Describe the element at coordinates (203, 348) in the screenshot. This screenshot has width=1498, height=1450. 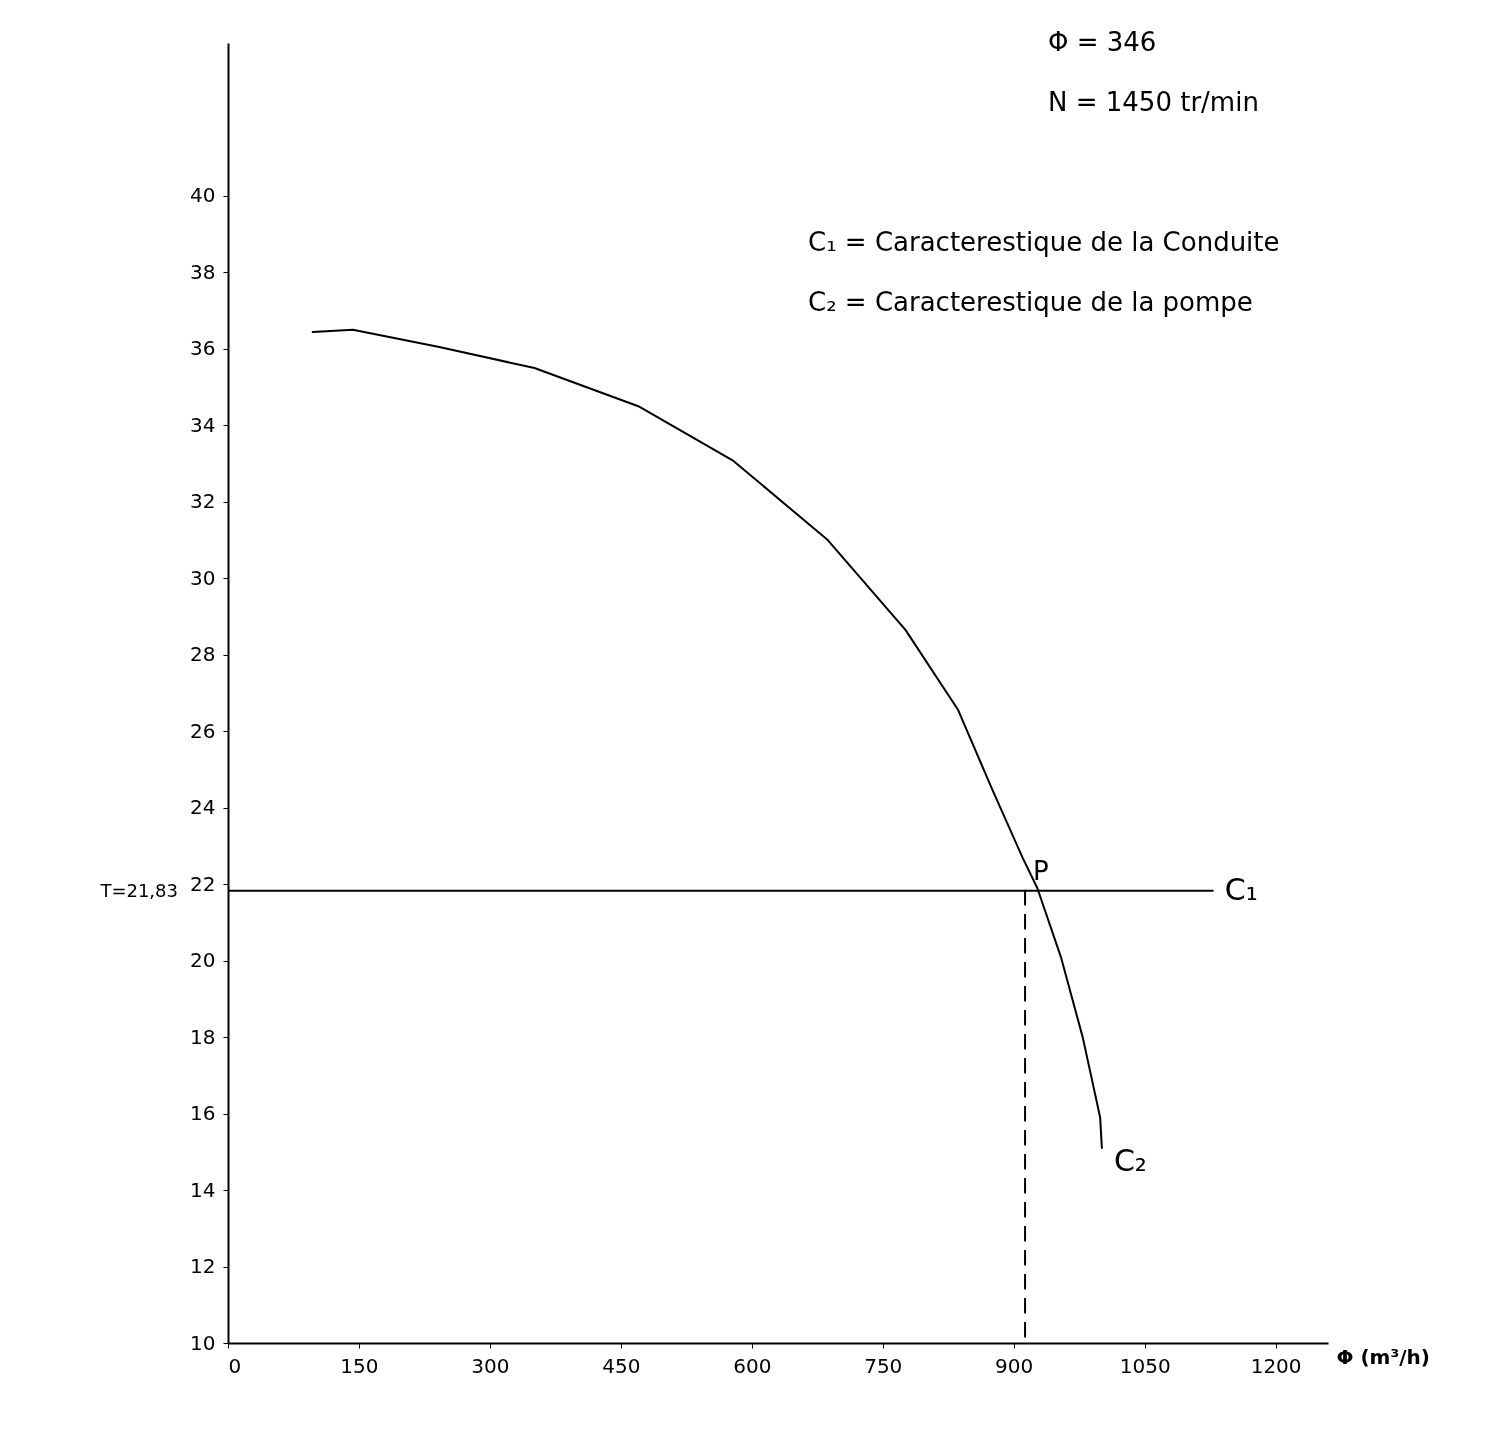
I see `y-tick-label: 36` at that location.